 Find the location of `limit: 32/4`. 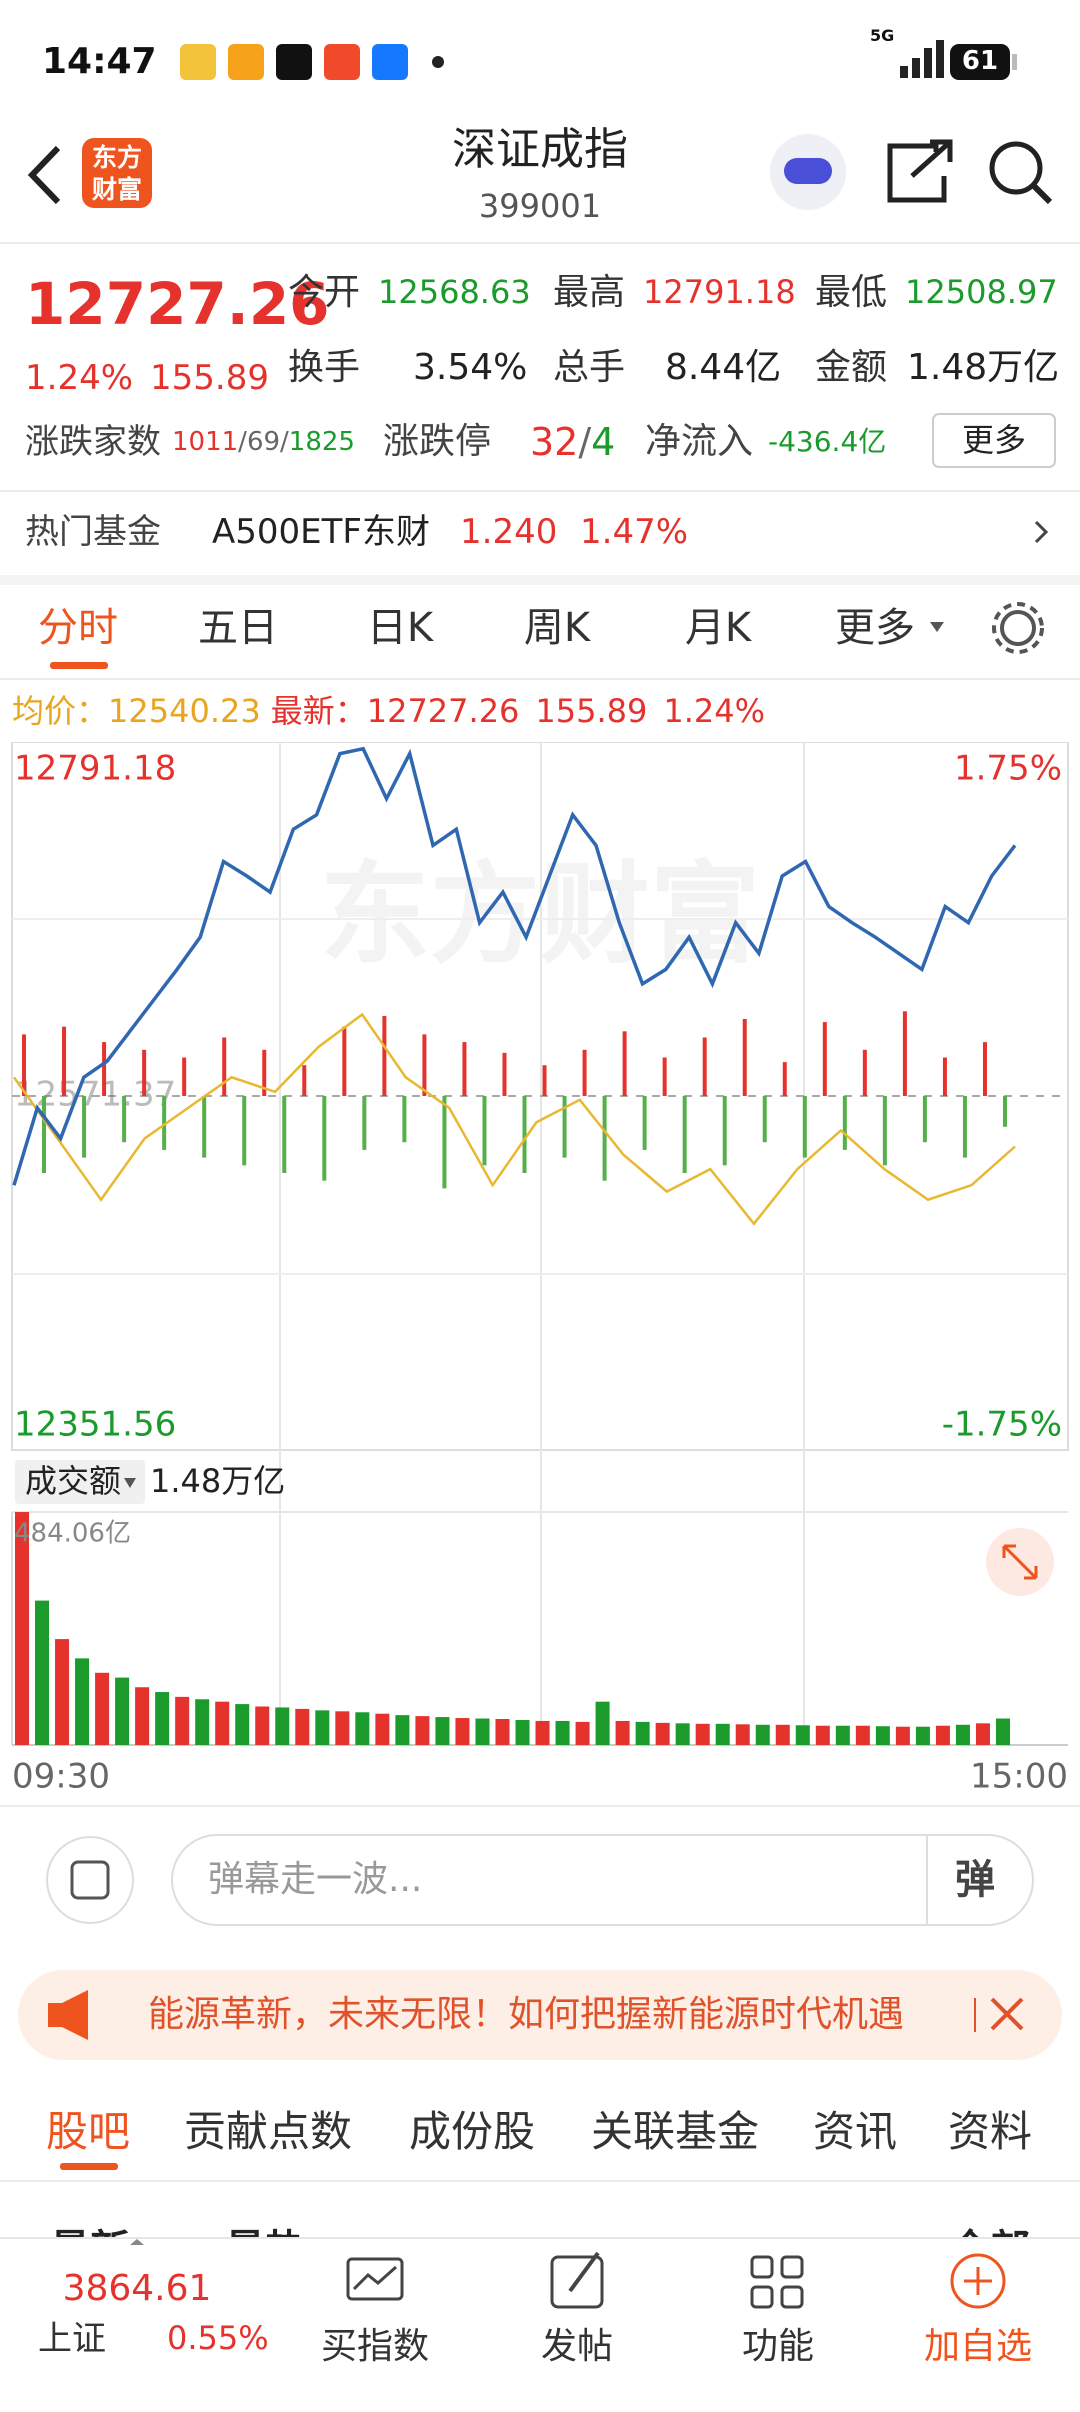

limit: 32/4 is located at coordinates (572, 446).